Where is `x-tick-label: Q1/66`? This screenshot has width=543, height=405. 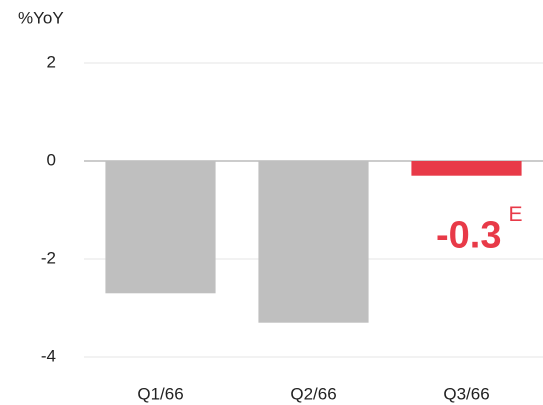 x-tick-label: Q1/66 is located at coordinates (160, 393).